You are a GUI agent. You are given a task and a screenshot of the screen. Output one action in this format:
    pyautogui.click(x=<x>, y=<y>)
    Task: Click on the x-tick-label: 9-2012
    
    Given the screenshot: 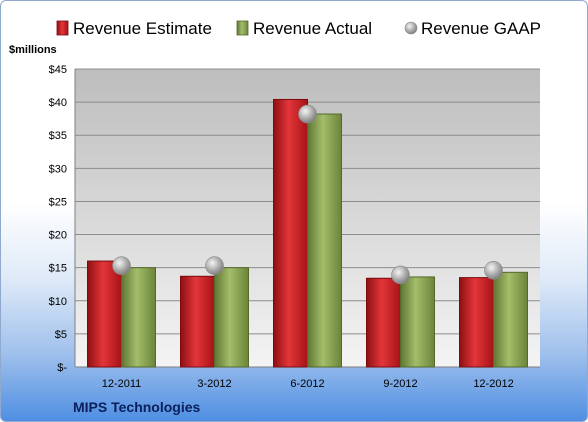 What is the action you would take?
    pyautogui.click(x=400, y=384)
    